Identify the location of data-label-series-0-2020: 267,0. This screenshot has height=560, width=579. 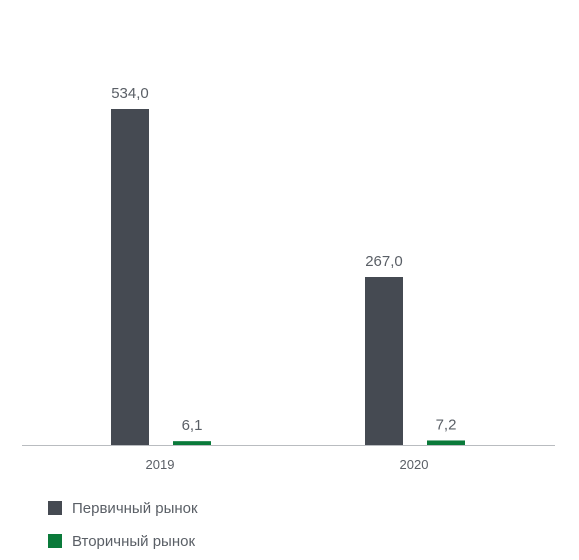
(384, 261).